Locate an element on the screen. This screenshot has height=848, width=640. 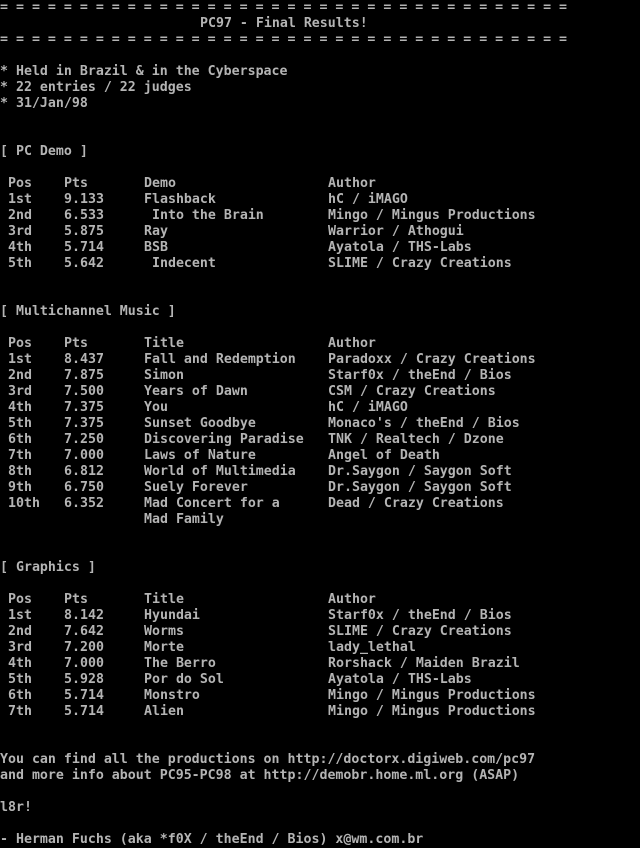
cell-author: Rorshack / Maiden Brazil is located at coordinates (424, 663).